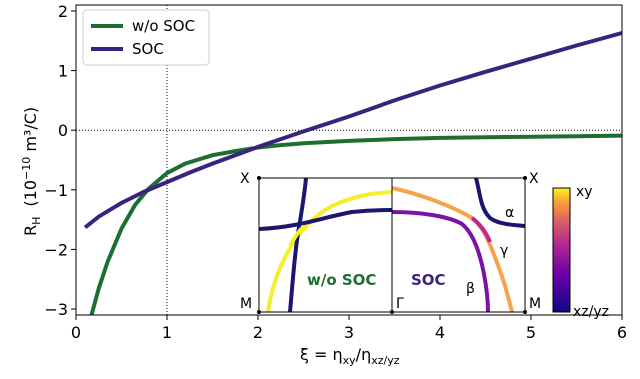 The width and height of the screenshot is (640, 379). I want to click on x-tick-label: 4, so click(440, 332).